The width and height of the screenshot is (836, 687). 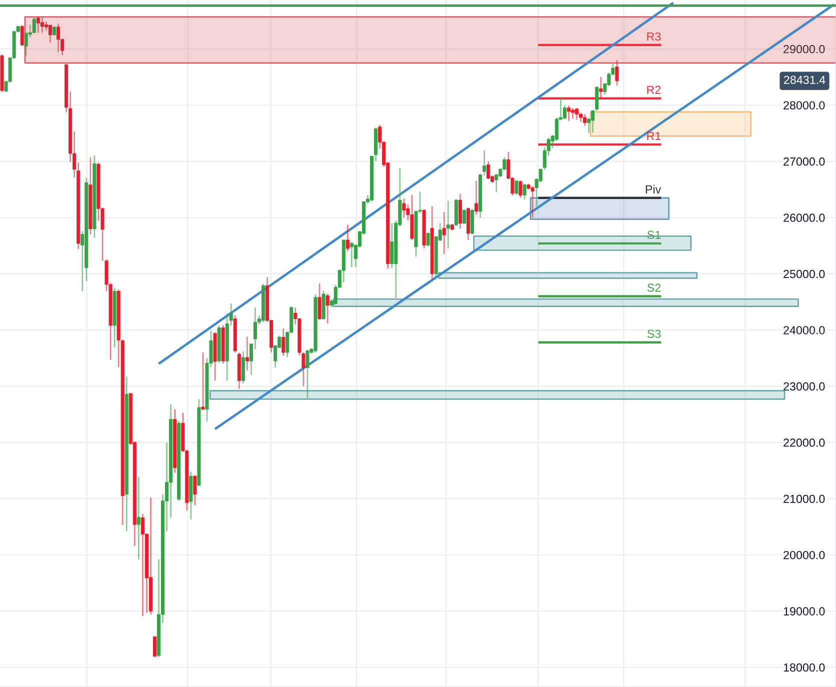 I want to click on ref-line-label: R3, so click(x=654, y=36).